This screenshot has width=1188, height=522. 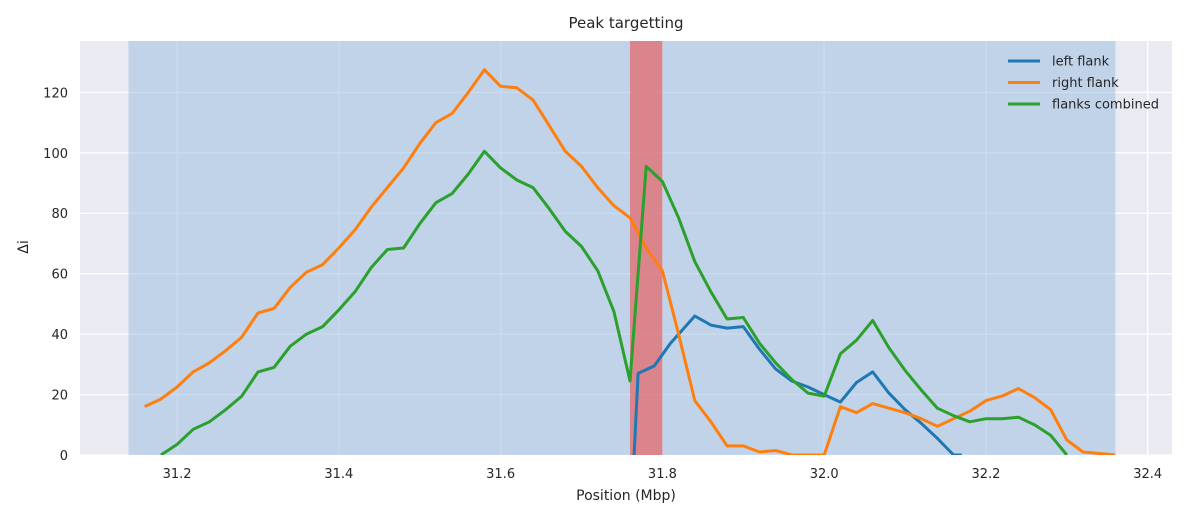 I want to click on legend-label: right flank, so click(x=1085, y=83).